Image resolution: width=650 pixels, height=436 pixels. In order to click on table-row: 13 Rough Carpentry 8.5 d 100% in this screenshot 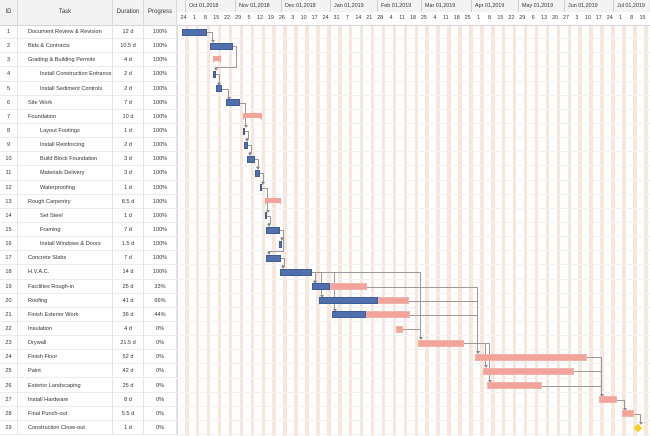, I will do `click(88, 201)`.